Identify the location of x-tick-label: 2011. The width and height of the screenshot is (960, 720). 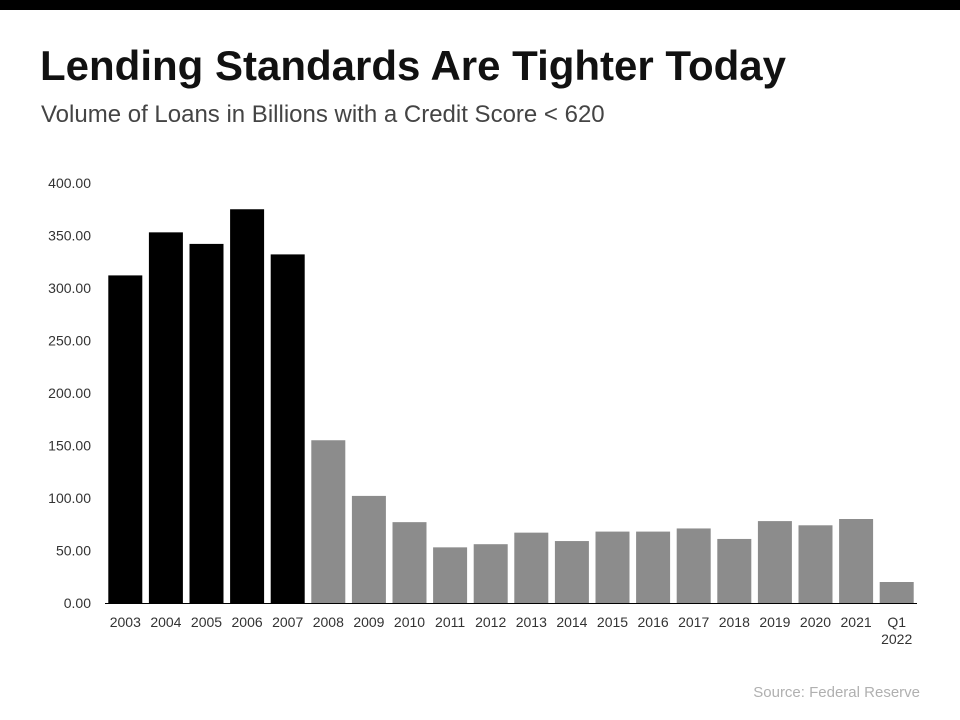
(450, 622).